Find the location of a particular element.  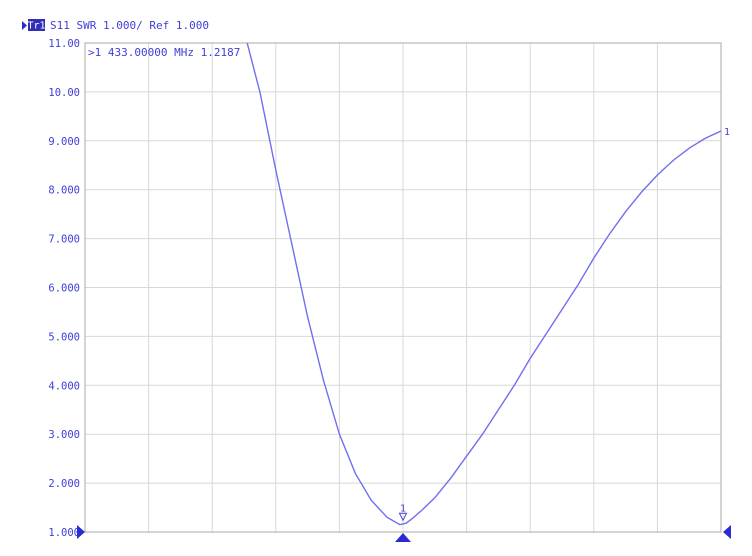

y-tick-label: 10.00 is located at coordinates (64, 93).